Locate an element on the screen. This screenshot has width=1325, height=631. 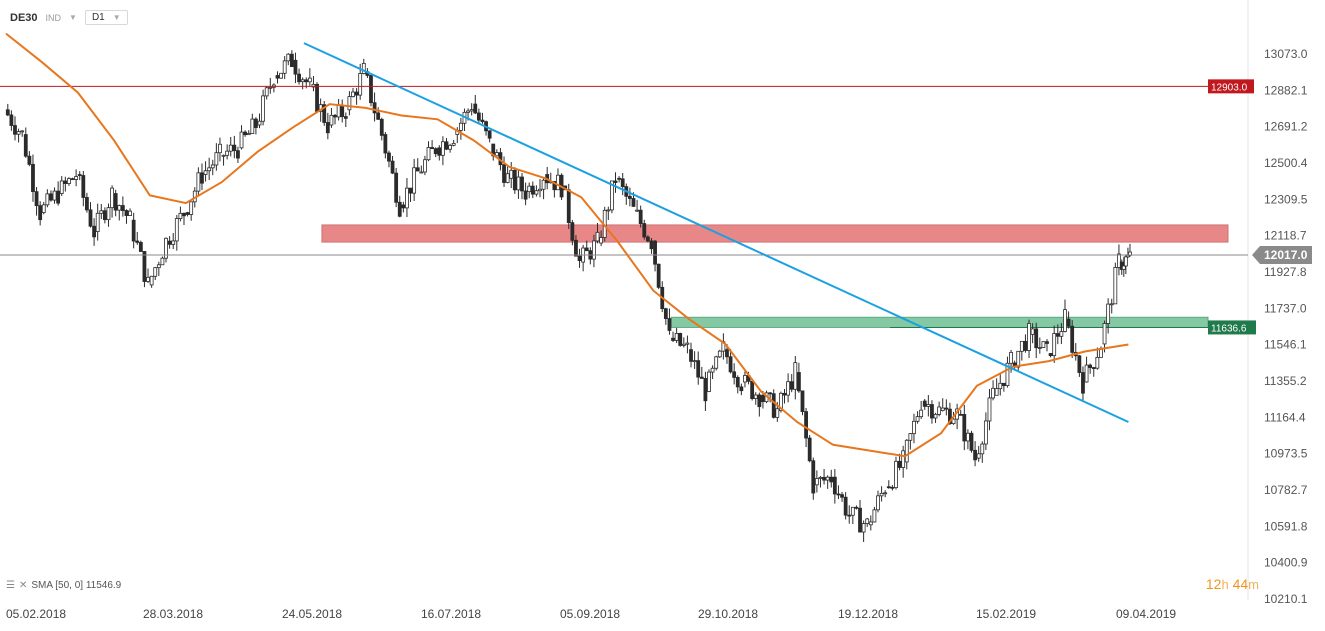
close-icon: ✕ is located at coordinates (23, 585).